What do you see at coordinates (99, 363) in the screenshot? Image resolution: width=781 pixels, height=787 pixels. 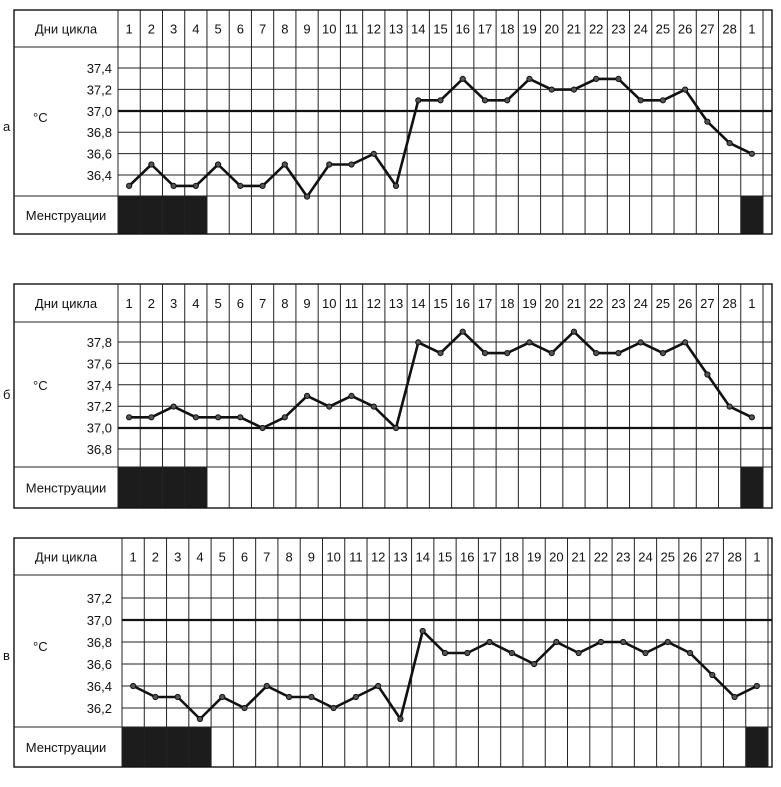 I see `y-tick-label: 37,6` at bounding box center [99, 363].